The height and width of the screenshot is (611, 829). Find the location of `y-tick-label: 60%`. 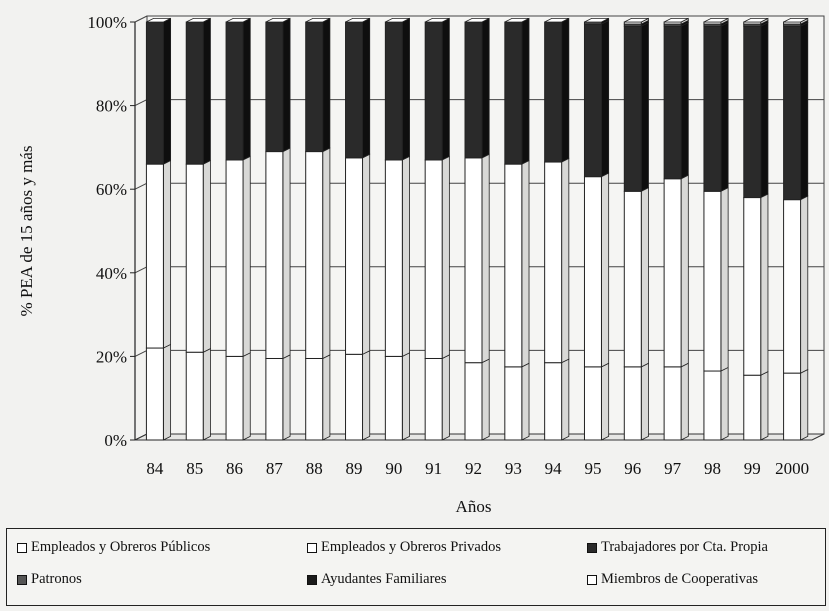

y-tick-label: 60% is located at coordinates (111, 189).